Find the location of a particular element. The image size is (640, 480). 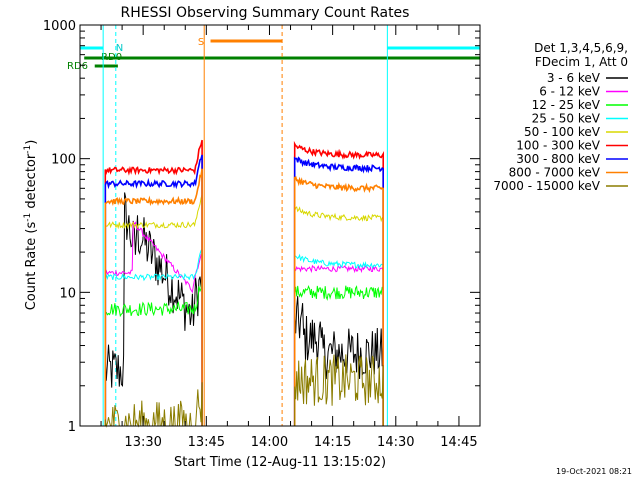

y-axis-label-part: Count Rate (s is located at coordinates (31, 266).